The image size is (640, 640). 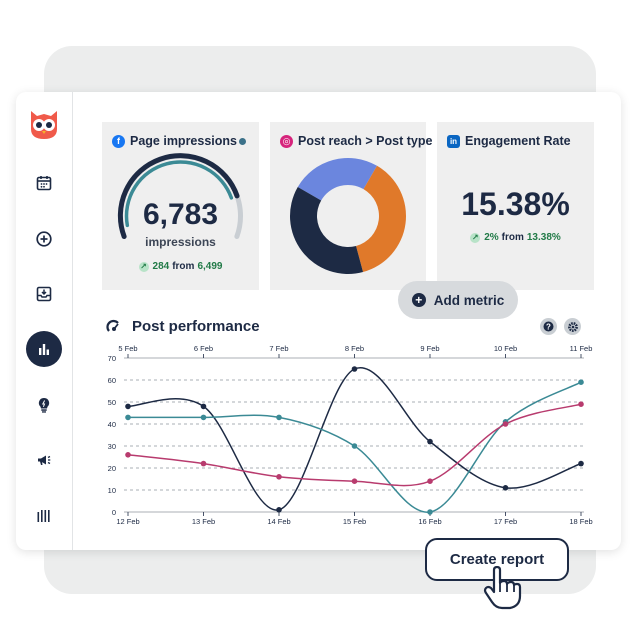 I want to click on engagement-from-value: 13.38%, so click(x=543, y=237).